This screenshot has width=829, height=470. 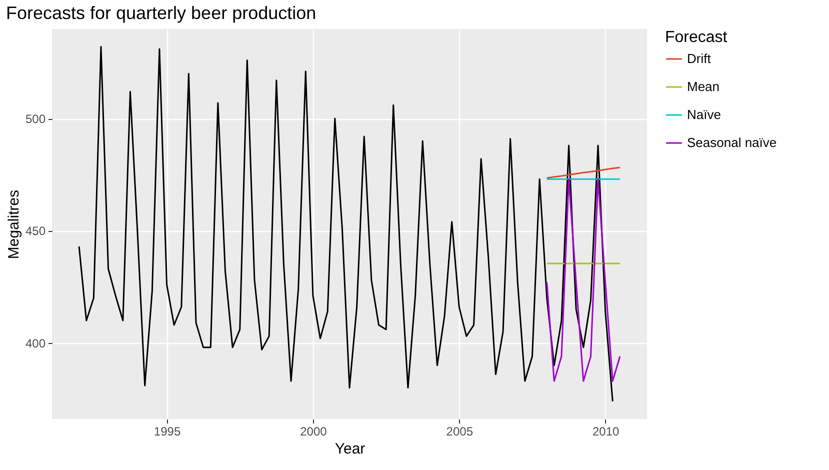 I want to click on y-axis-title: Megalitres, so click(x=13, y=225).